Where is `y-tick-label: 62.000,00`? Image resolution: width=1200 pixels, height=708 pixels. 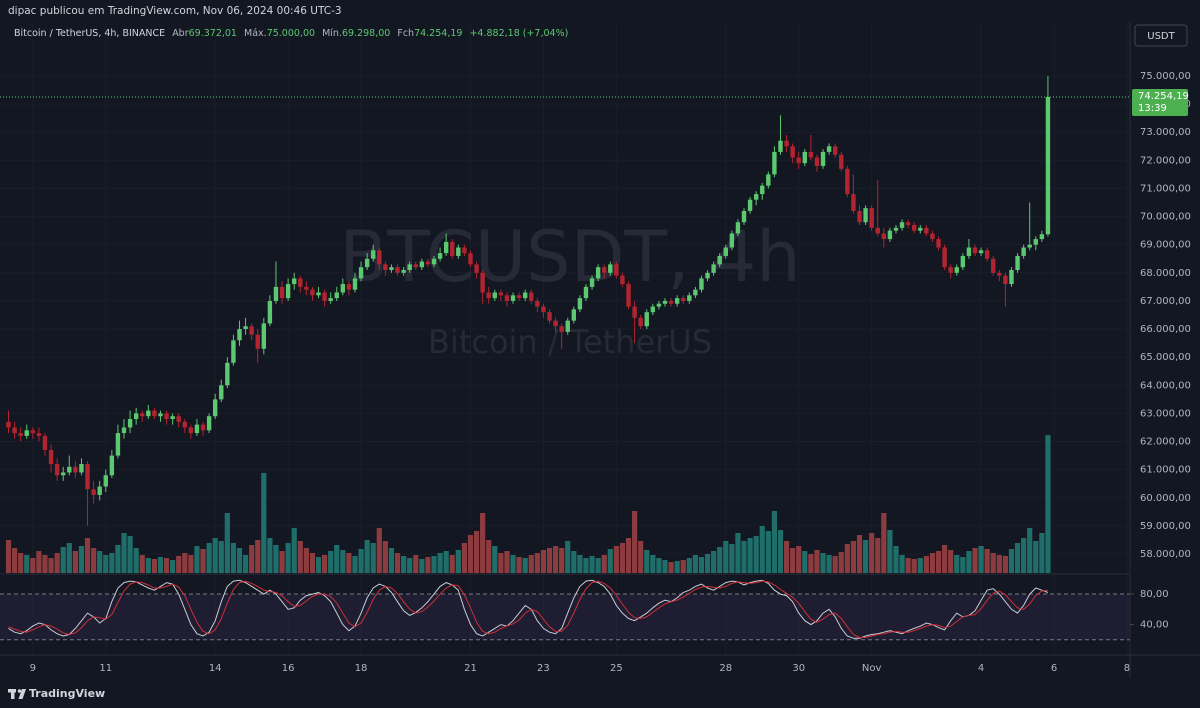 y-tick-label: 62.000,00 is located at coordinates (1165, 442).